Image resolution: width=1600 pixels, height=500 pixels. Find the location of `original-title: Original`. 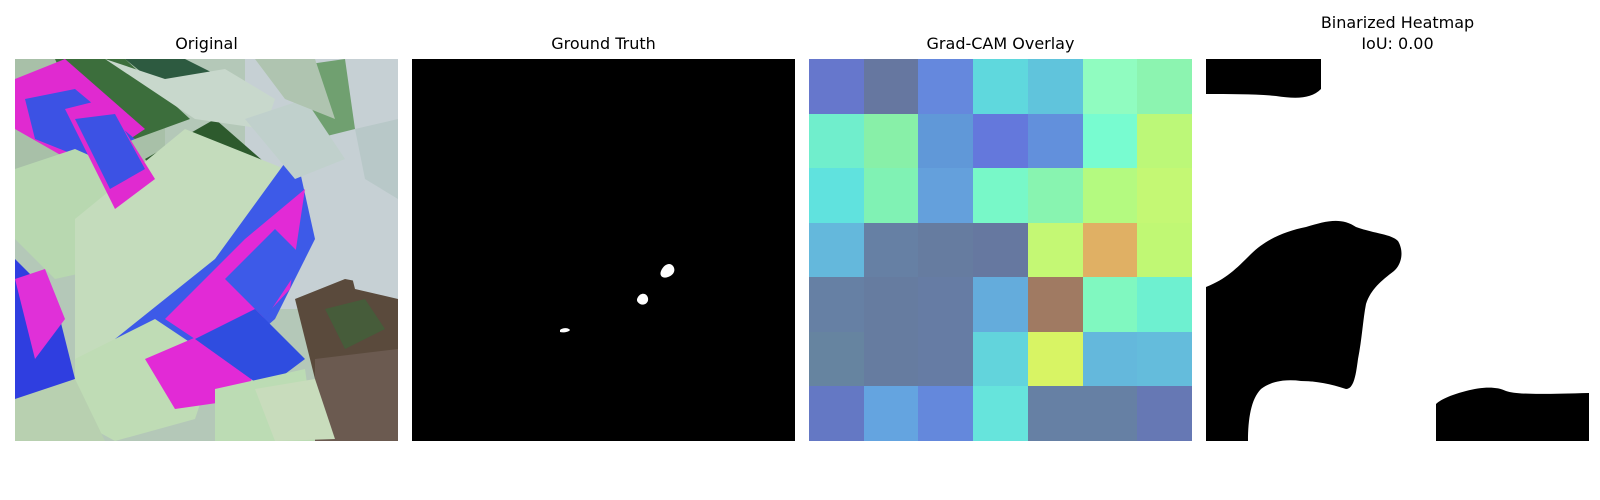

original-title: Original is located at coordinates (206, 43).